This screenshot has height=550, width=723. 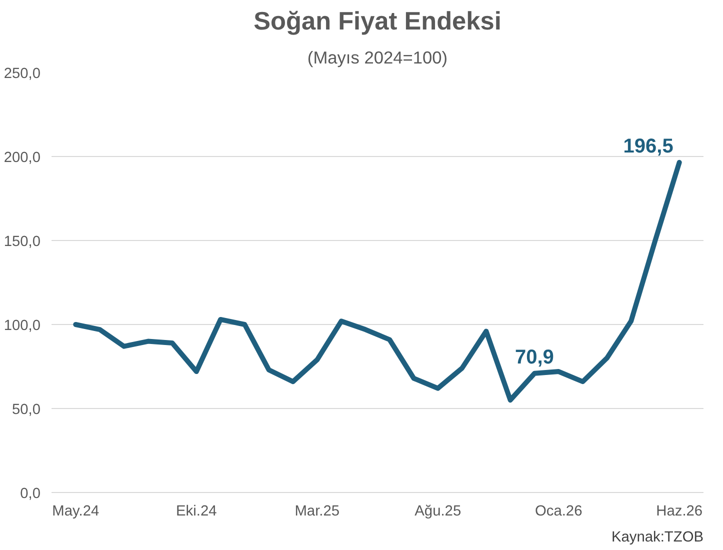 What do you see at coordinates (377, 58) in the screenshot?
I see `chart-subtitle: (Mayıs 2024=100)` at bounding box center [377, 58].